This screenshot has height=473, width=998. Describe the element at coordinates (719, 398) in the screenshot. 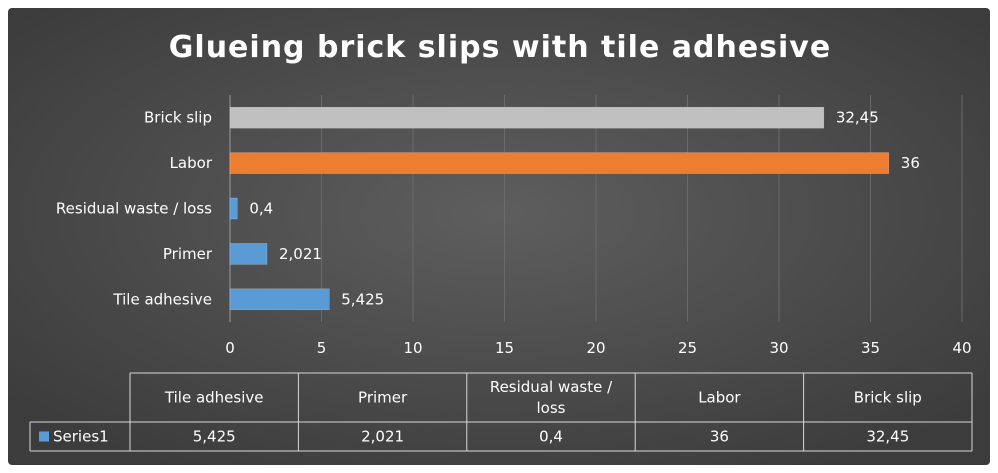

I see `table-header-cell: Labor` at that location.